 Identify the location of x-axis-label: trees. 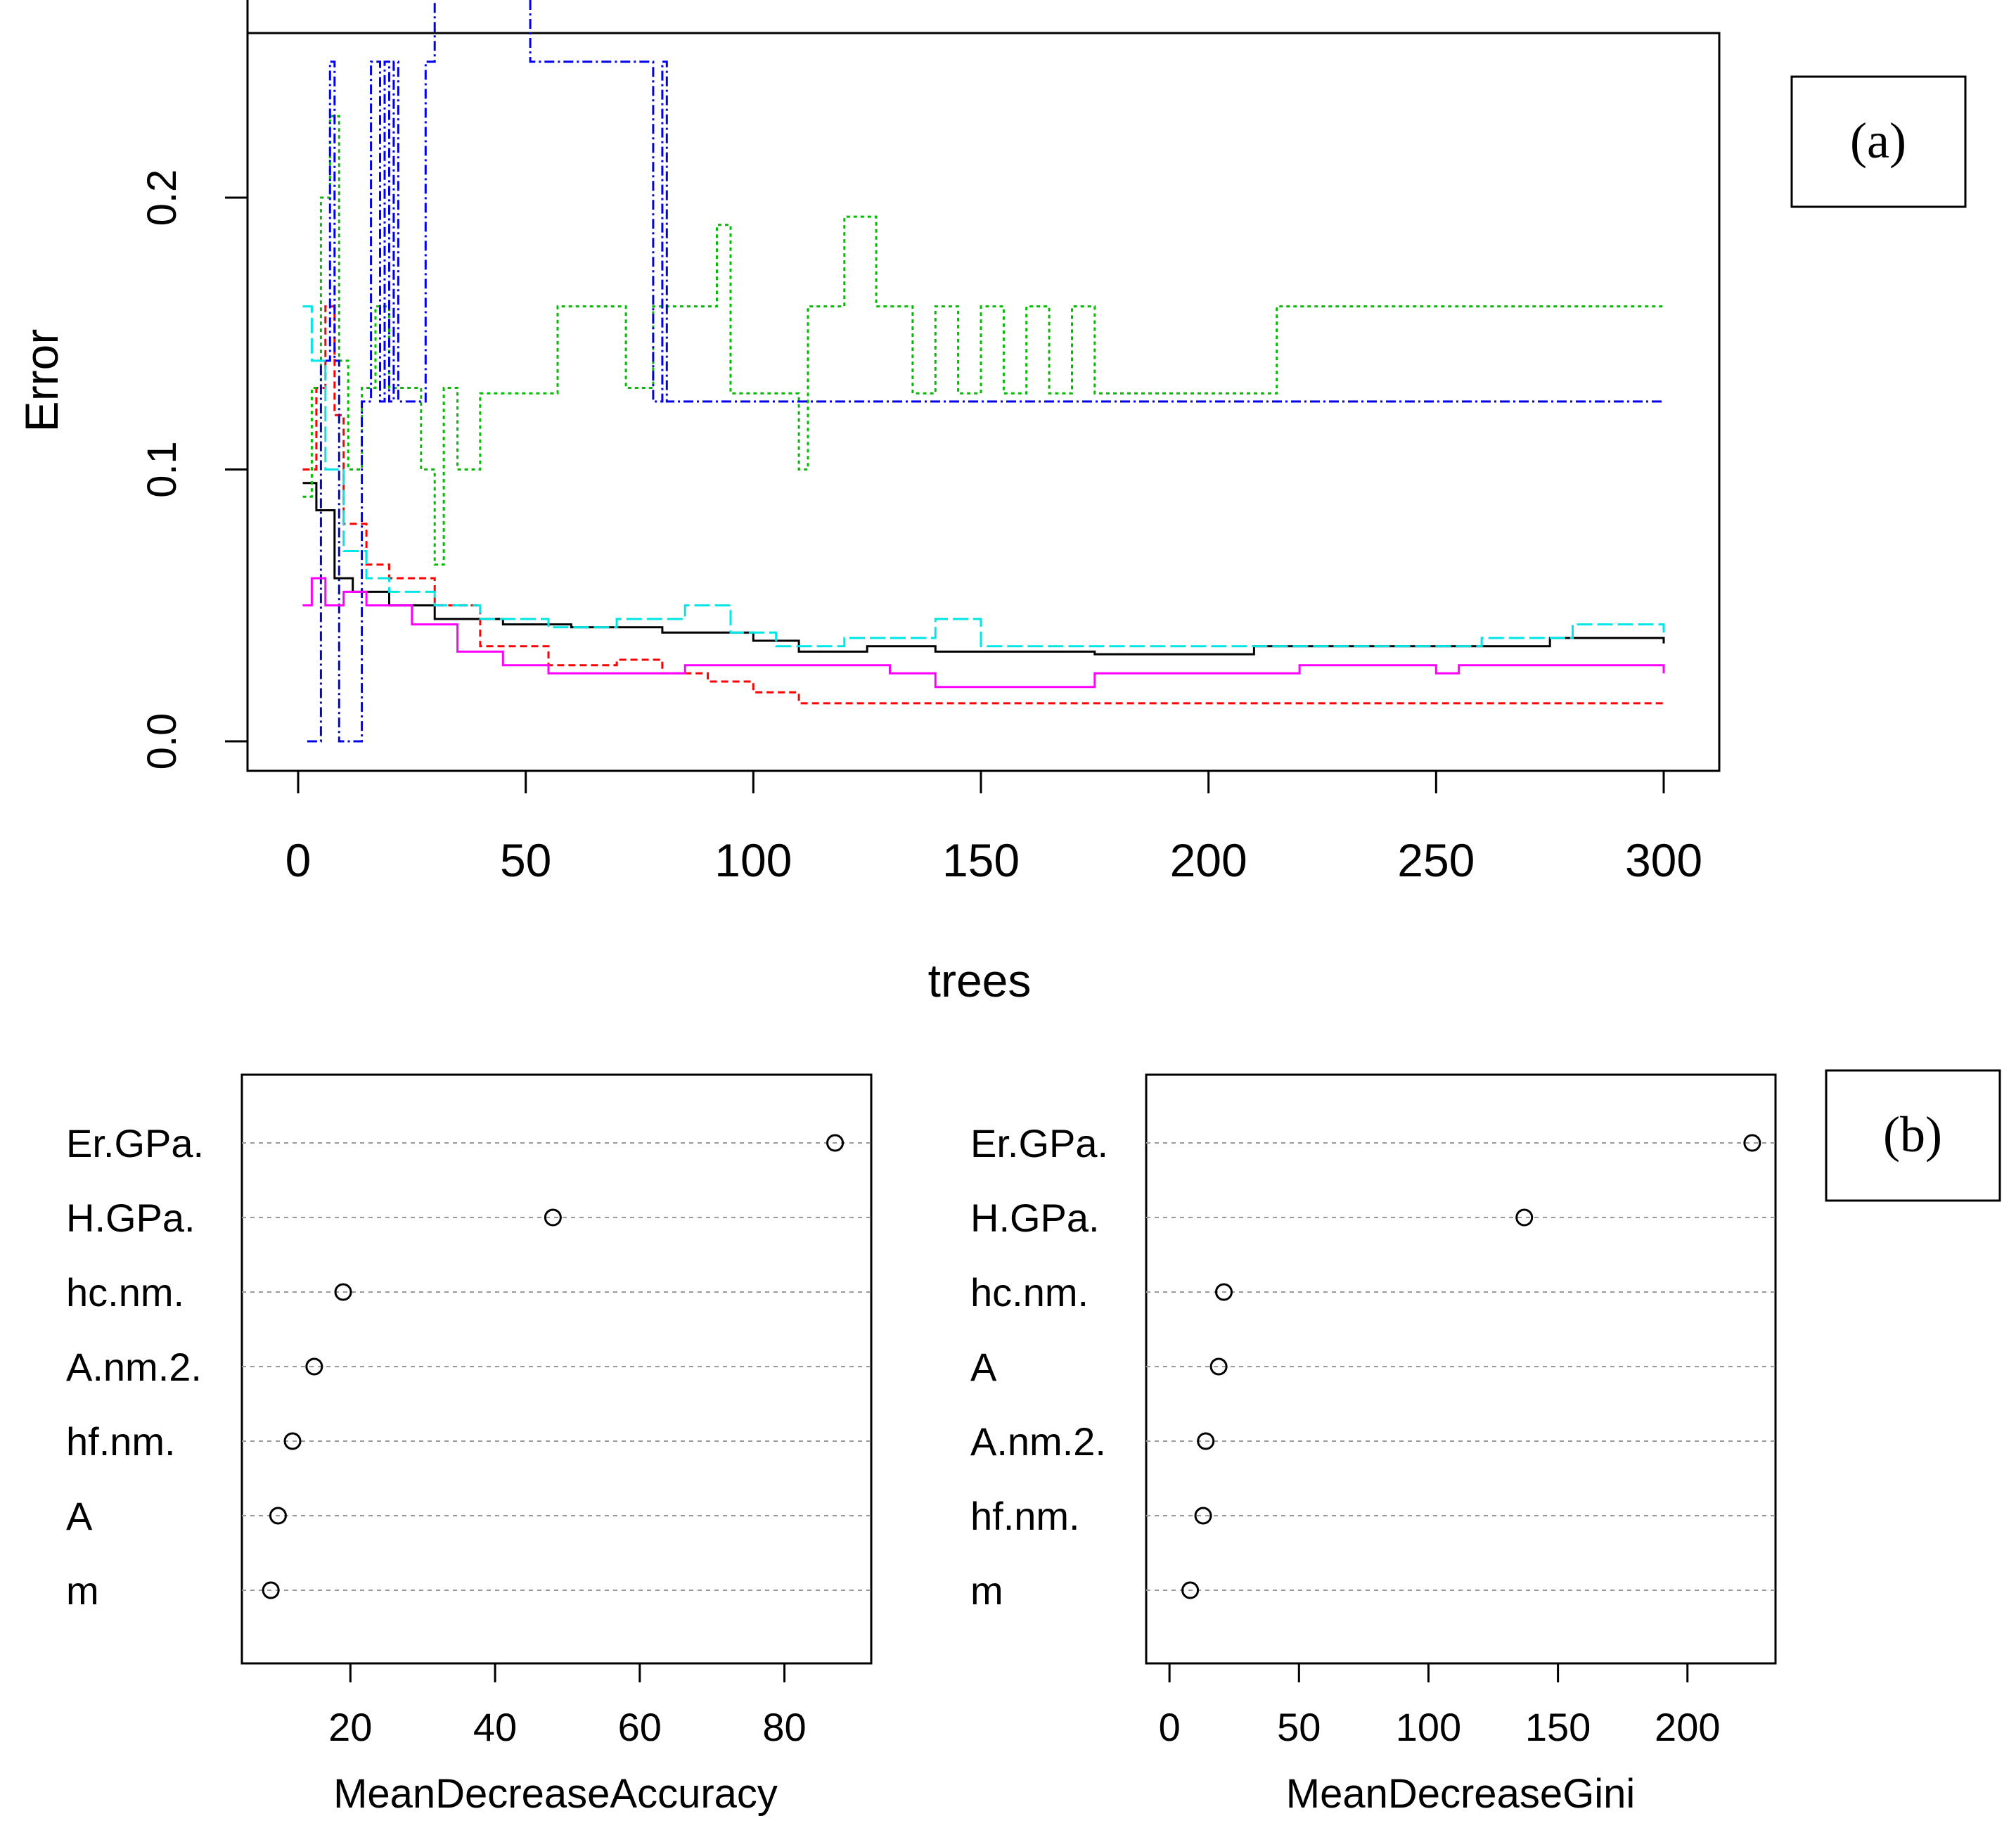
(980, 980).